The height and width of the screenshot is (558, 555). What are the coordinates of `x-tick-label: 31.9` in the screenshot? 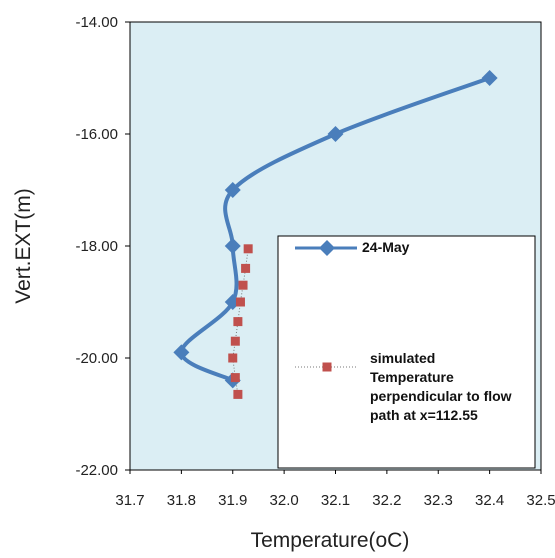 It's located at (232, 500).